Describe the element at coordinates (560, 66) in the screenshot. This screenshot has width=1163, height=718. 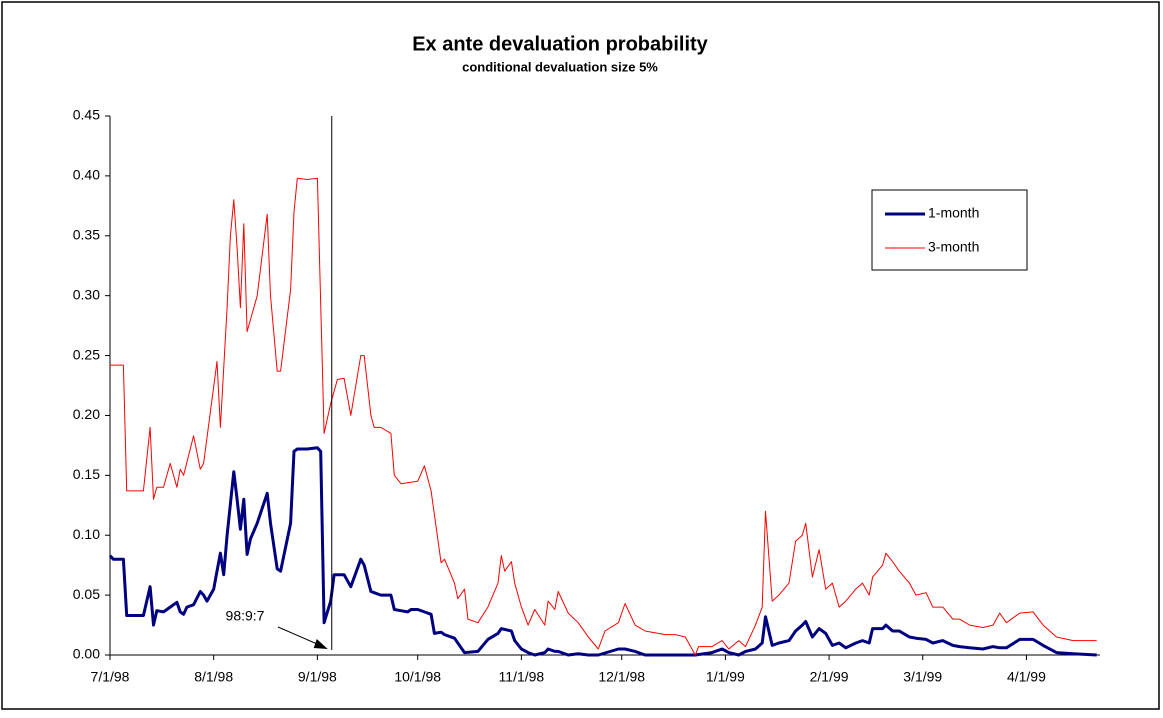
I see `chart-subtitle: conditional devaluation size 5%` at that location.